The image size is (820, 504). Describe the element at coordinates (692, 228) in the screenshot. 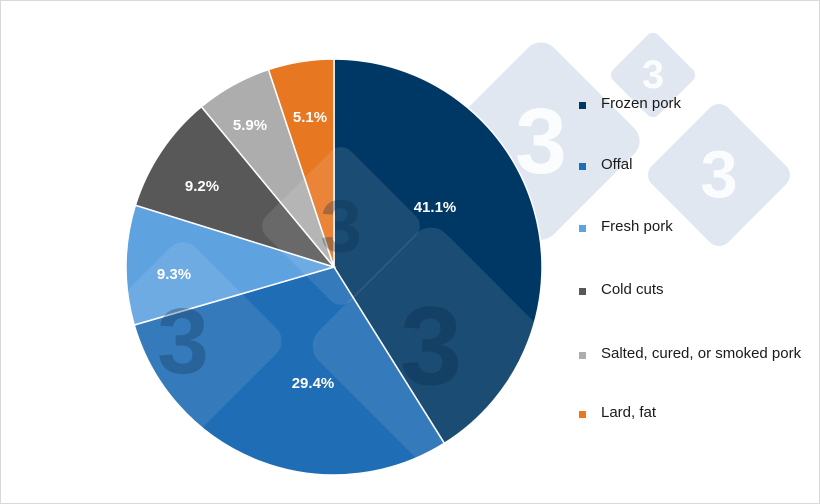

I see `legend-item-fresh-pork: Fresh pork` at that location.